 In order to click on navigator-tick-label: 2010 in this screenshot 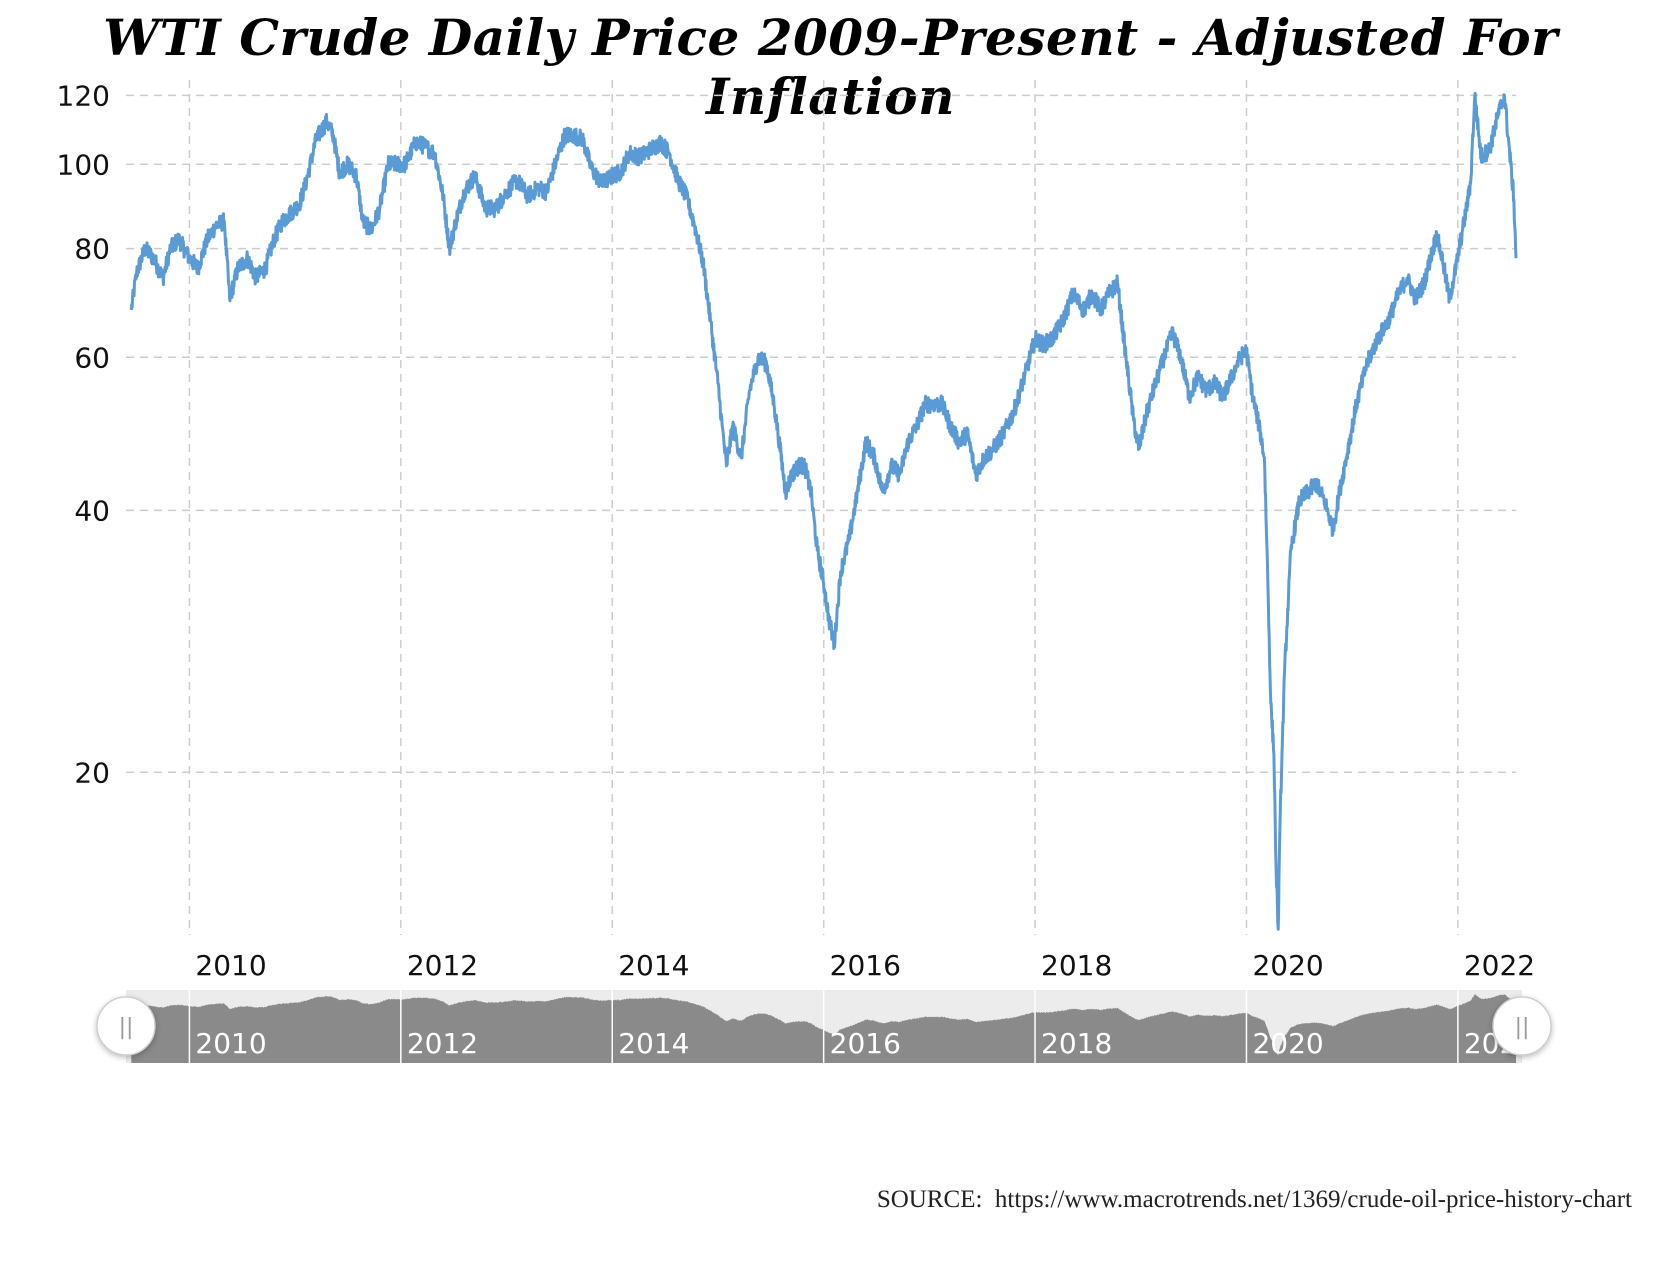, I will do `click(230, 1043)`.